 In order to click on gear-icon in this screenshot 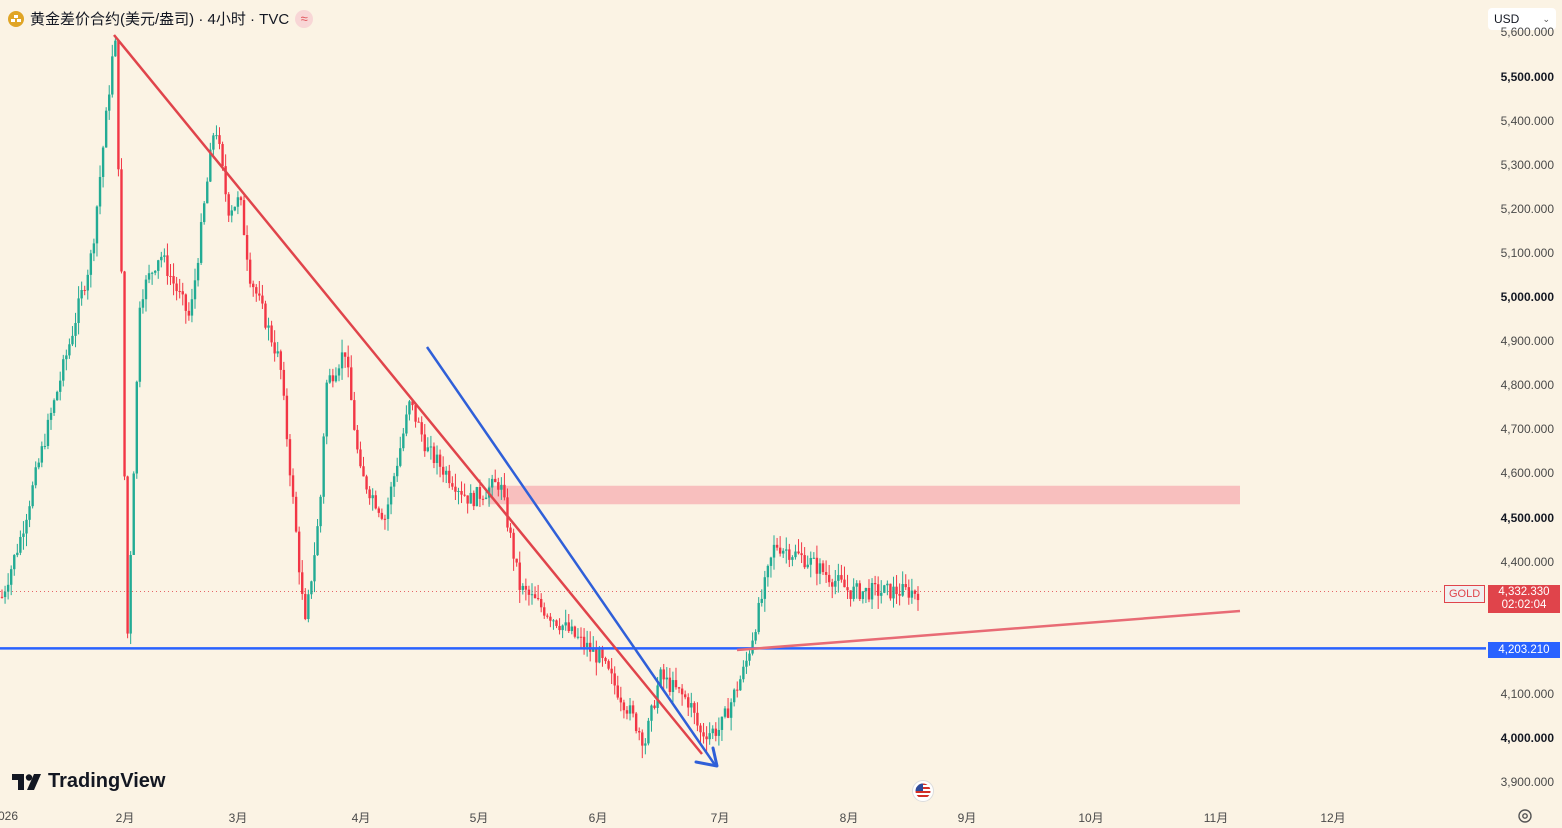, I will do `click(1525, 816)`.